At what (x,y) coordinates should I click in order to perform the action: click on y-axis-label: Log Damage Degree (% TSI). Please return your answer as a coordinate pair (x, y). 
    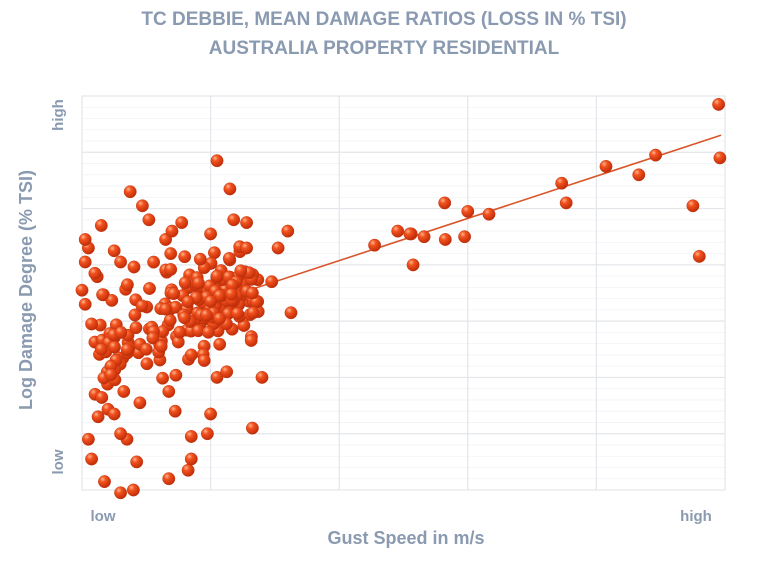
    Looking at the image, I should click on (26, 290).